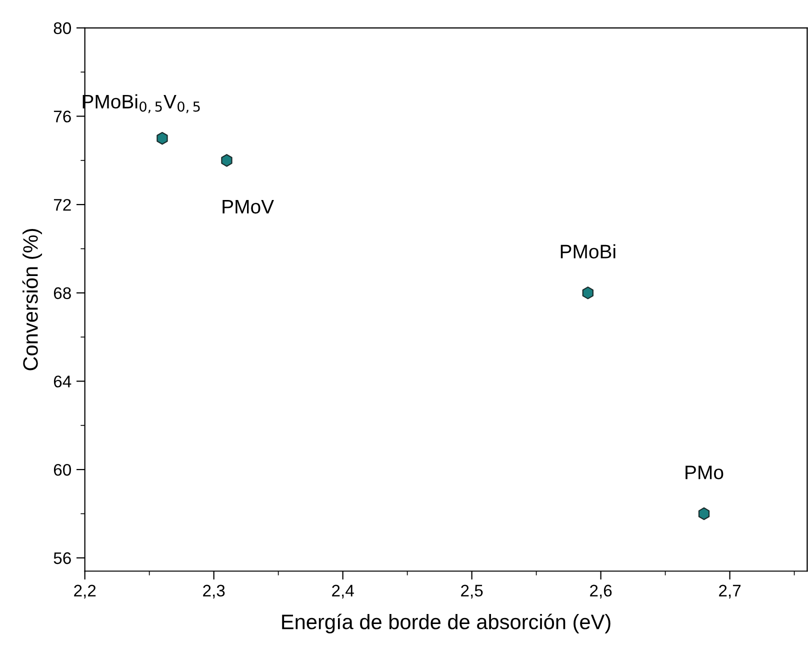  Describe the element at coordinates (63, 382) in the screenshot. I see `y-tick-label: 64` at that location.